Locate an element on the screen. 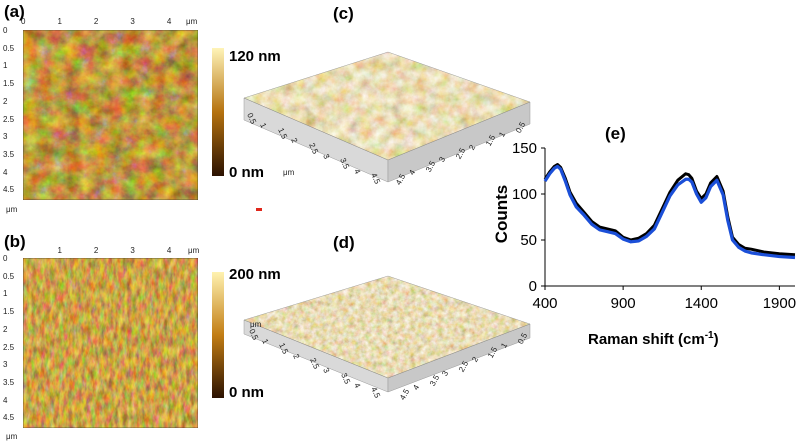 The width and height of the screenshot is (800, 447). colorbar-a-max: 120 nm is located at coordinates (255, 56).